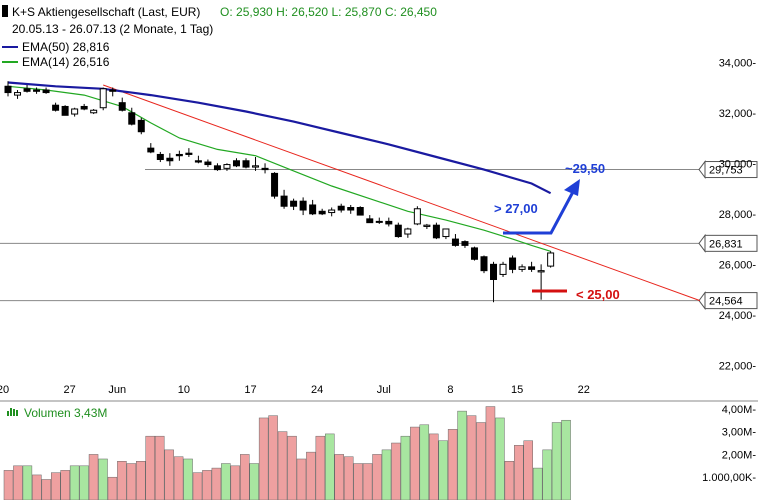 This screenshot has width=758, height=500. What do you see at coordinates (738, 316) in the screenshot?
I see `price-y-tick-label: 24,000-` at bounding box center [738, 316].